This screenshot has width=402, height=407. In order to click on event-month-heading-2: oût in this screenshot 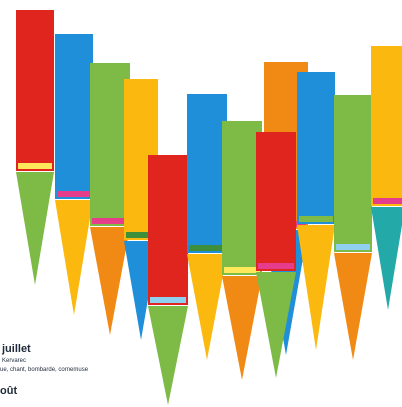, I will do `click(9, 391)`.